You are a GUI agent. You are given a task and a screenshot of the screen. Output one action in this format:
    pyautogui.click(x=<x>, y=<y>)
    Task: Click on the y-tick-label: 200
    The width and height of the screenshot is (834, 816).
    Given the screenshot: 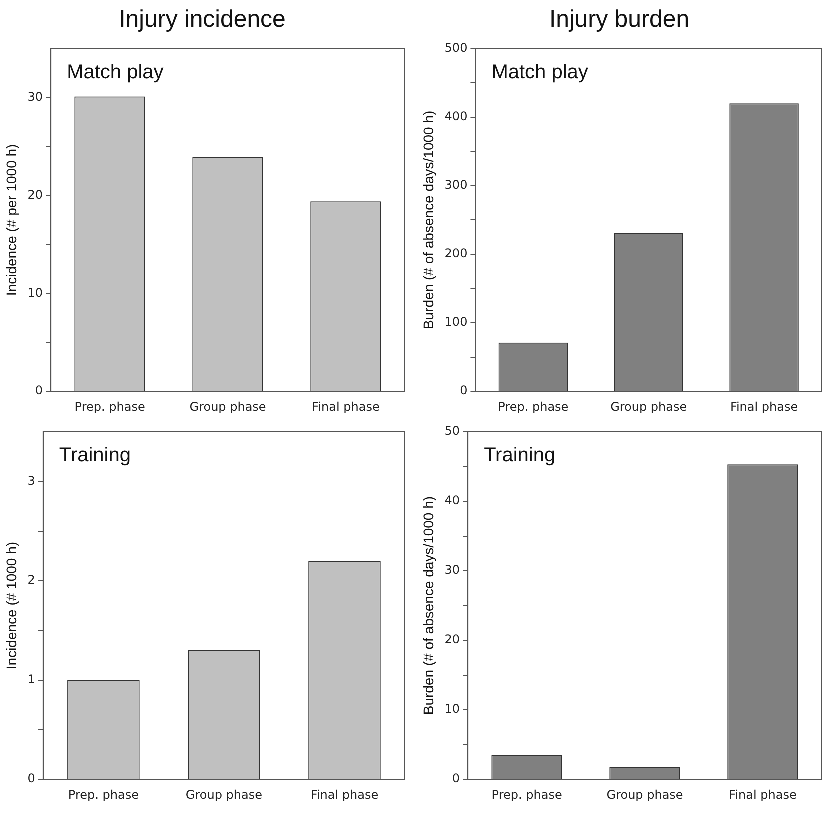 What is the action you would take?
    pyautogui.click(x=456, y=253)
    